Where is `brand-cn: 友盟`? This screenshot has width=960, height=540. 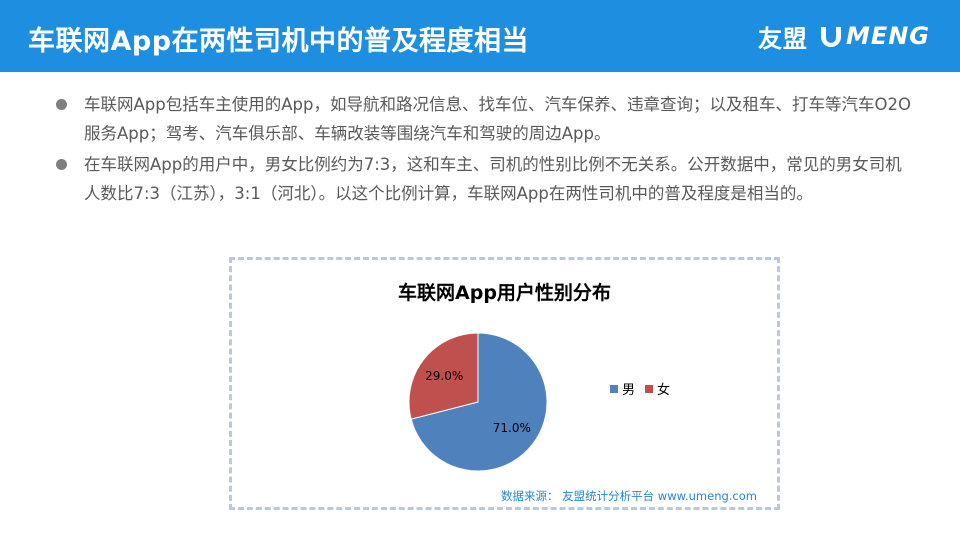
brand-cn: 友盟 is located at coordinates (782, 38).